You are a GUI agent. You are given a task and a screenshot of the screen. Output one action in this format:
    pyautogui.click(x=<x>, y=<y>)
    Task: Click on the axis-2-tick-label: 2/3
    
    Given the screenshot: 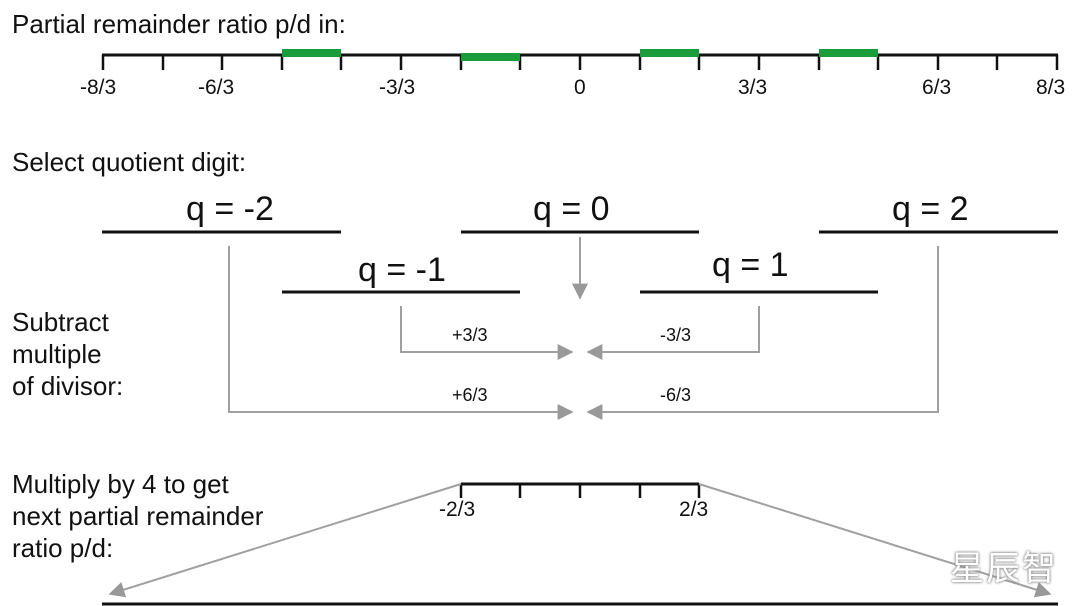 What is the action you would take?
    pyautogui.click(x=694, y=509)
    